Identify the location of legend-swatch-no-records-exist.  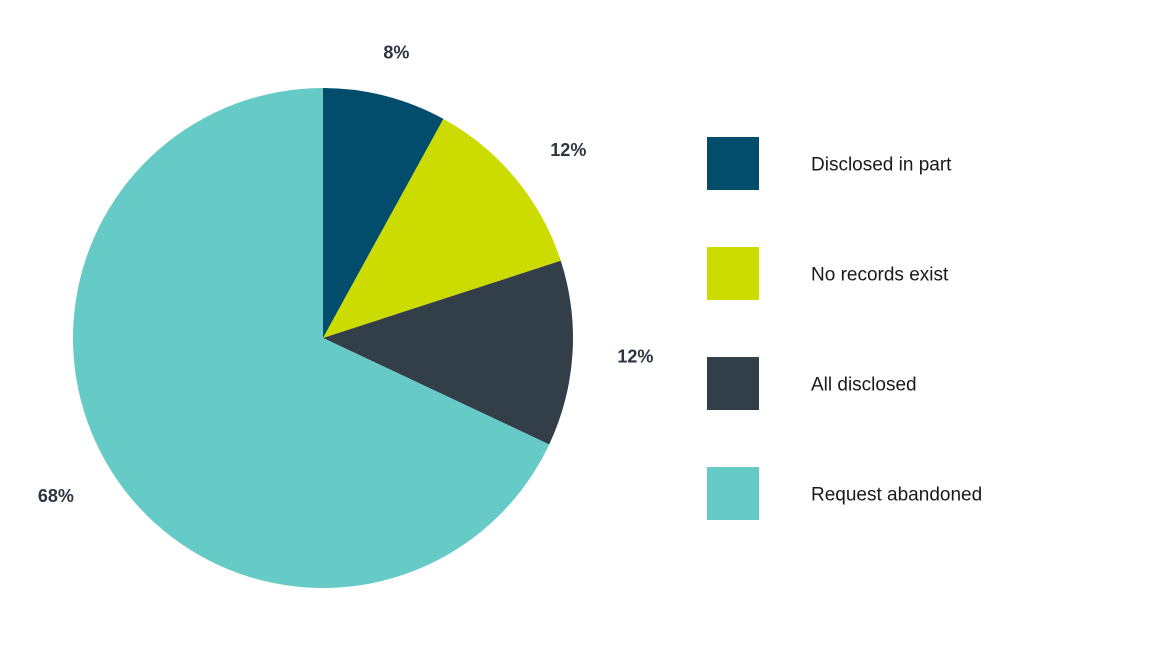
(733, 273).